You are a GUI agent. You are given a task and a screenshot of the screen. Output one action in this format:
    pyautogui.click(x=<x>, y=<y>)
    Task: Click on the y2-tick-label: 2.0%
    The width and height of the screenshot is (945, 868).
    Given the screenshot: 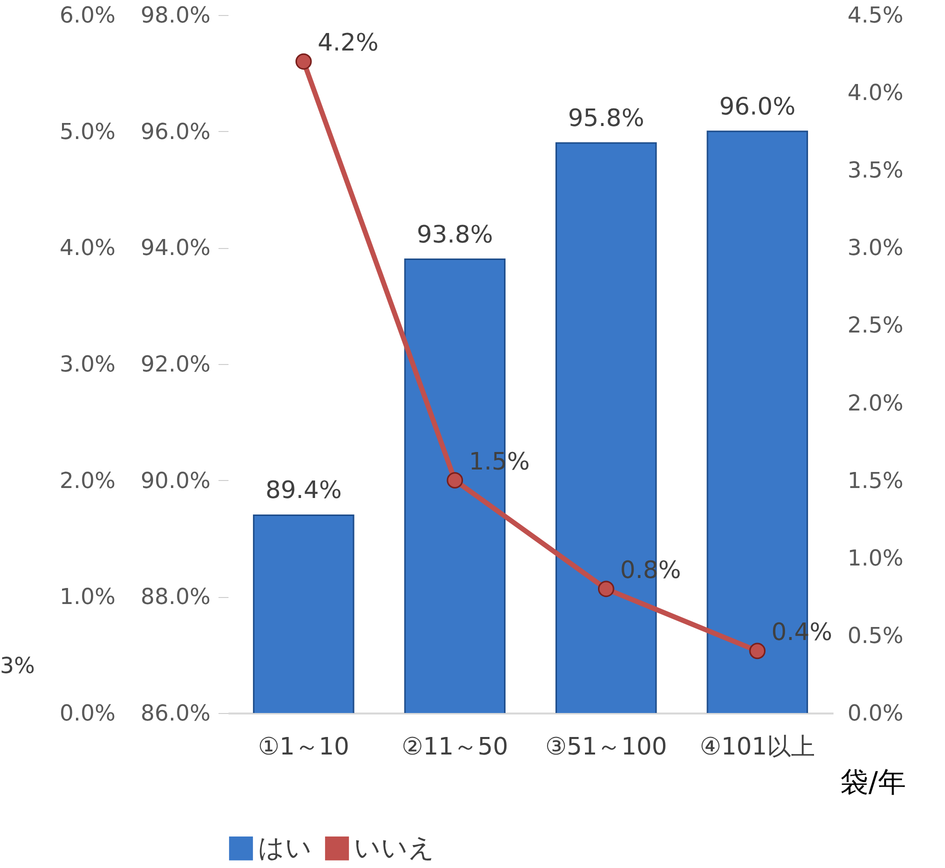 What is the action you would take?
    pyautogui.click(x=876, y=403)
    